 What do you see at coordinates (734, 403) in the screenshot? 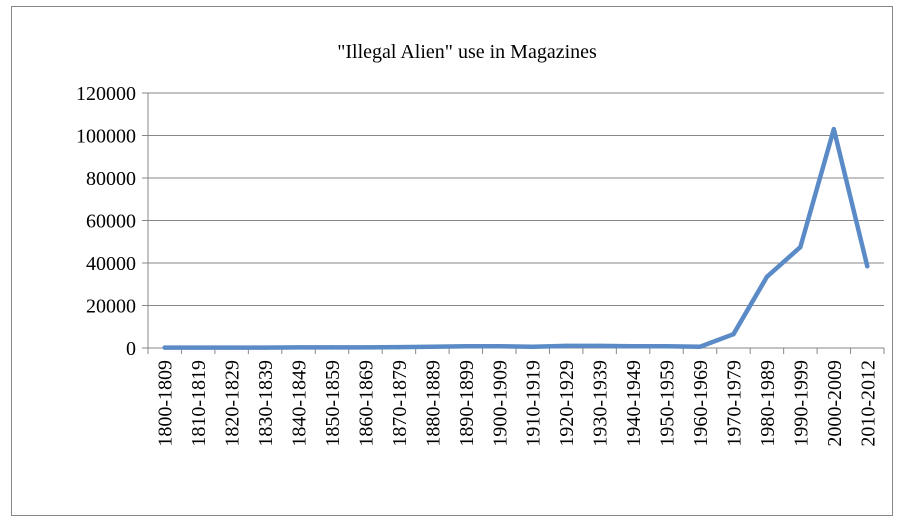
I see `x-tick-label: 1970-1979` at bounding box center [734, 403].